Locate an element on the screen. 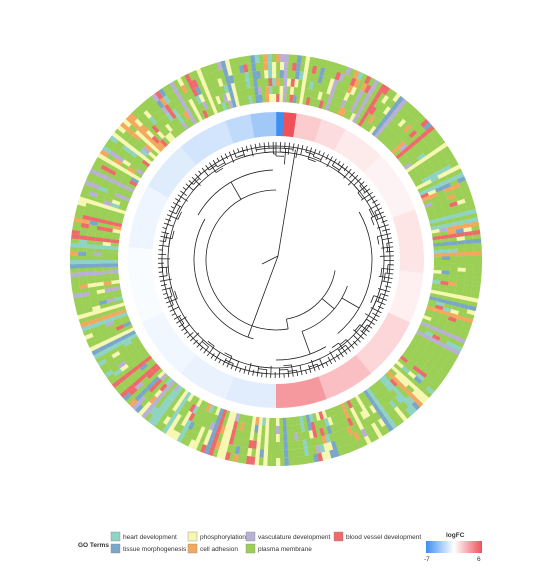 The width and height of the screenshot is (553, 573). legend-swatch is located at coordinates (338, 536).